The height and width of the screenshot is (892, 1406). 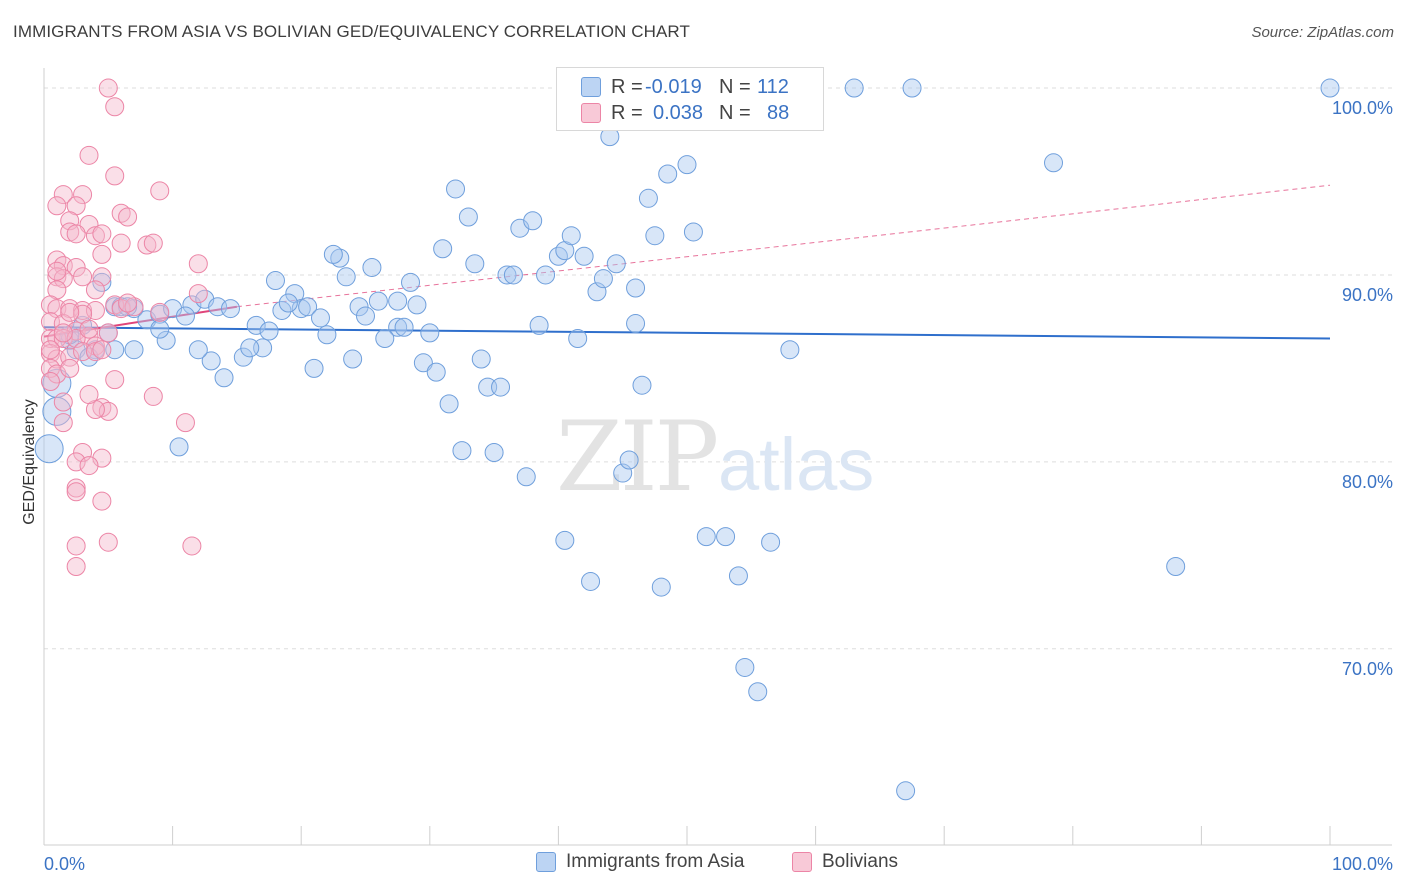 What do you see at coordinates (591, 87) in the screenshot?
I see `legend-swatch-asia` at bounding box center [591, 87].